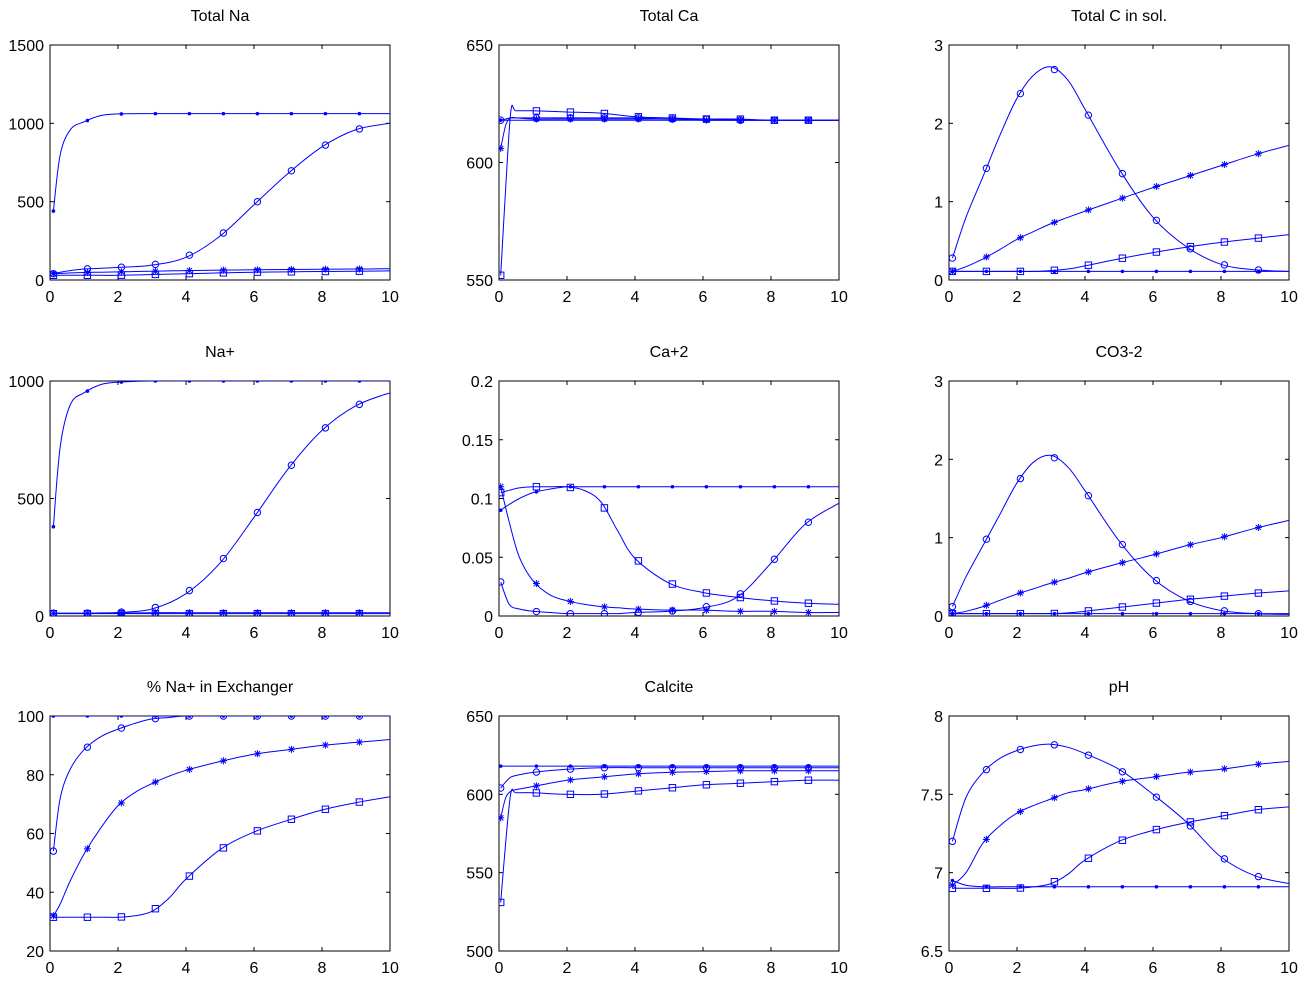 This screenshot has height=981, width=1302. What do you see at coordinates (938, 460) in the screenshot?
I see `chart-5-ytick-label-2: 2` at bounding box center [938, 460].